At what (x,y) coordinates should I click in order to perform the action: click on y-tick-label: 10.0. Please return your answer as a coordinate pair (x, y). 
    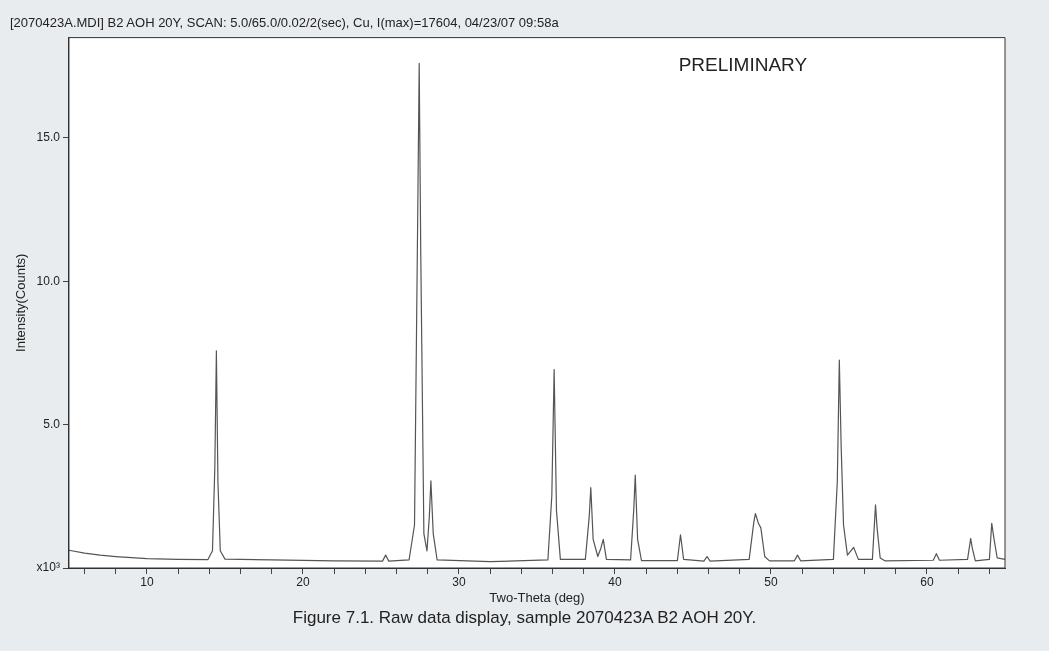
    Looking at the image, I should click on (48, 280).